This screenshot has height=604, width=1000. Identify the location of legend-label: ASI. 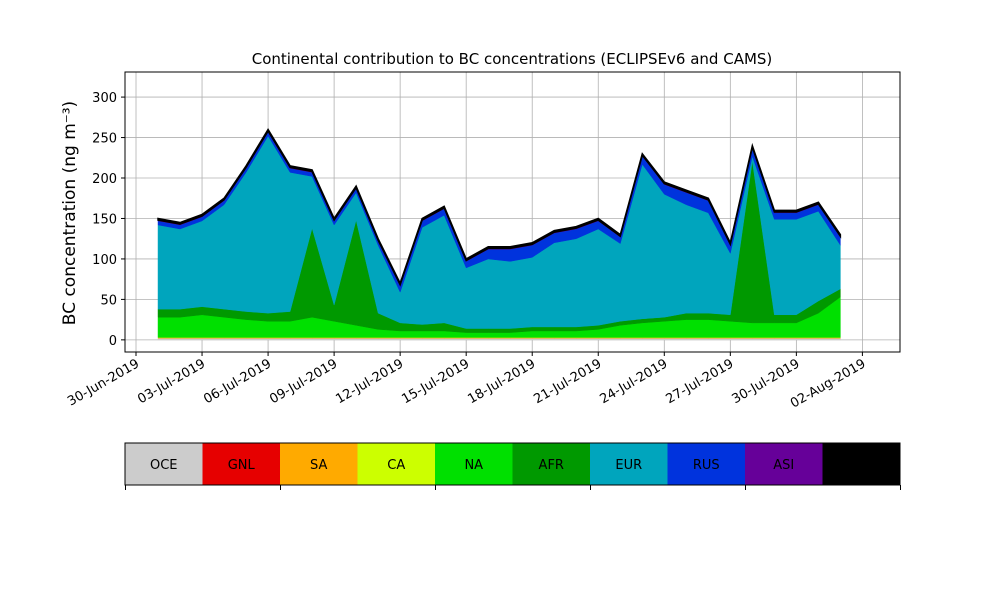
(783, 465).